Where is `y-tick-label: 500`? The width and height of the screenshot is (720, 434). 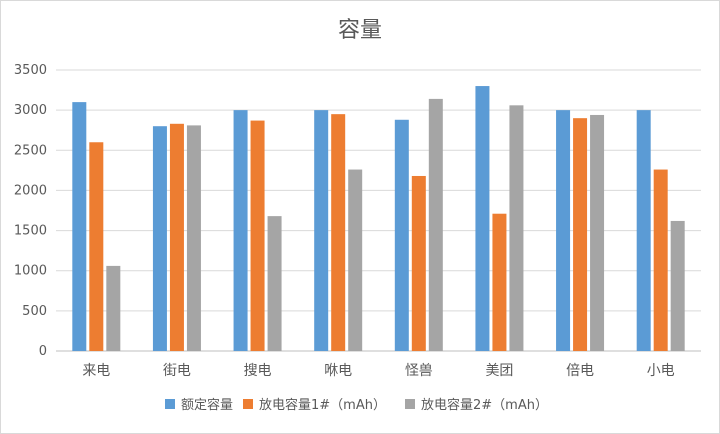
y-tick-label: 500 is located at coordinates (34, 311).